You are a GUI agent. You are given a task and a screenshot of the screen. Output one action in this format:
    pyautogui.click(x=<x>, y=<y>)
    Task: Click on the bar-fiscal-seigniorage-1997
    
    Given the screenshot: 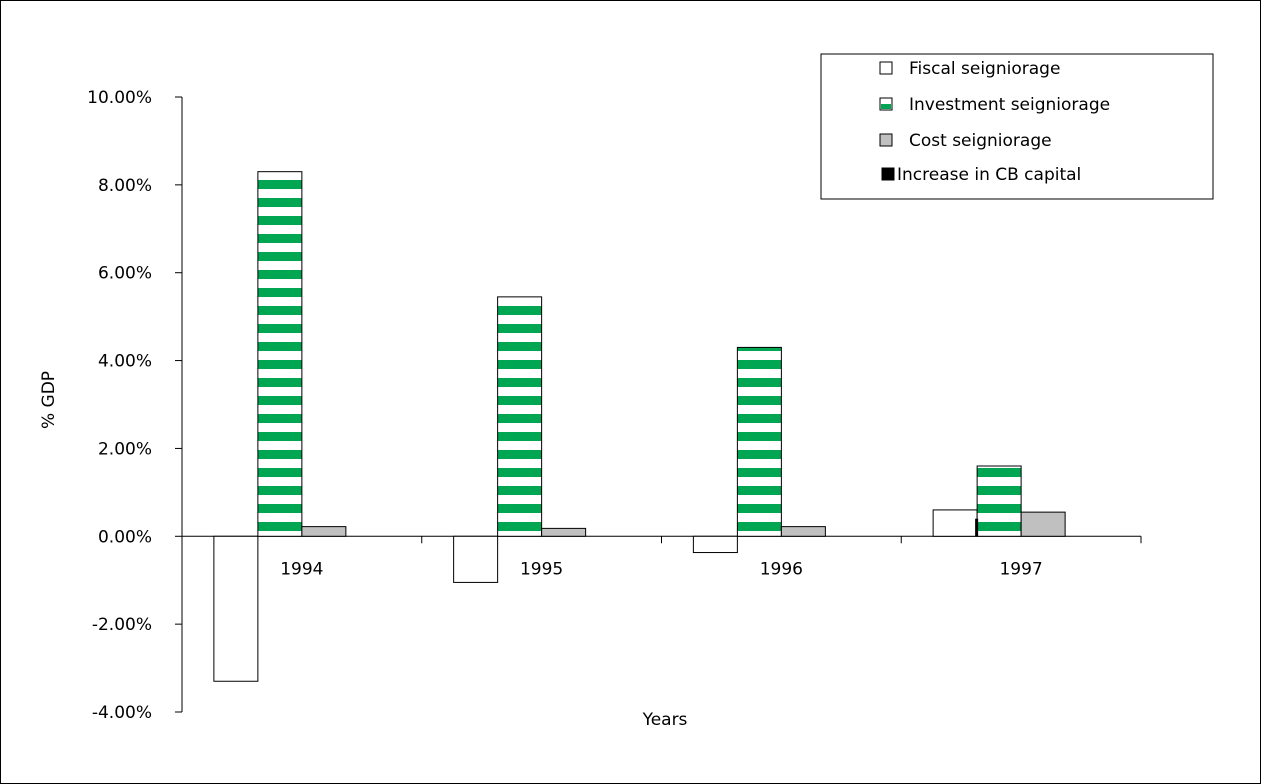 What is the action you would take?
    pyautogui.click(x=955, y=523)
    